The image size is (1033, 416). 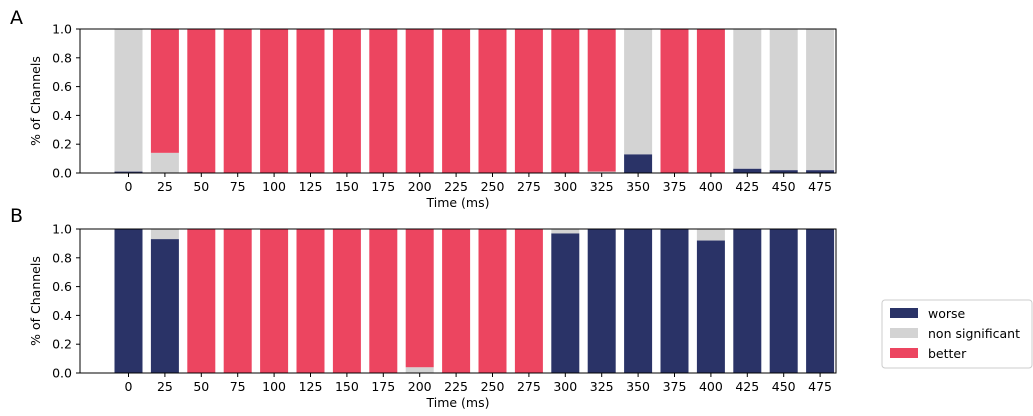 I want to click on panel-a-x-tick-label-125: 125, so click(x=311, y=186).